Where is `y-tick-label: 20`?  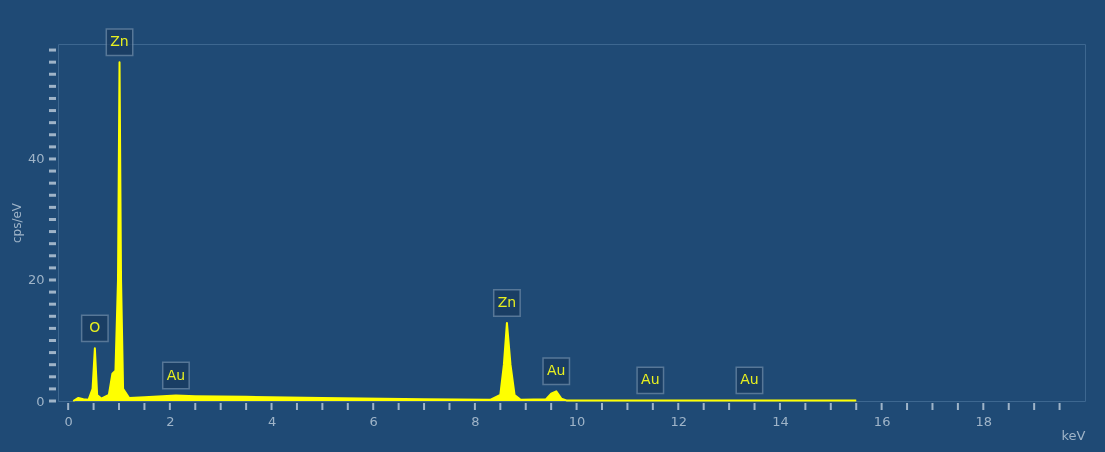 y-tick-label: 20 is located at coordinates (36, 280).